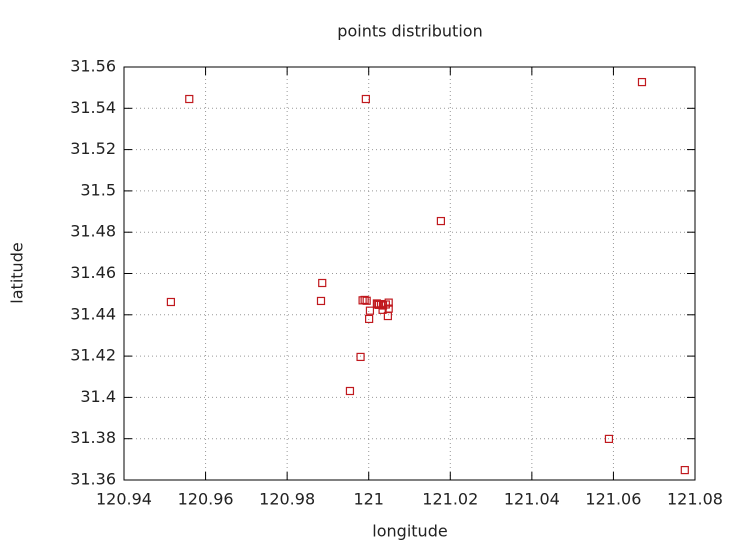 This screenshot has height=554, width=737. I want to click on x-tick-label: 121, so click(368, 499).